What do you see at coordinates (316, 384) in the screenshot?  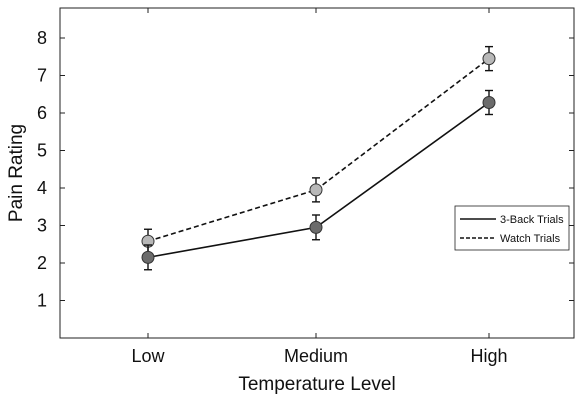 I see `x-axis-title: Temperature Level` at bounding box center [316, 384].